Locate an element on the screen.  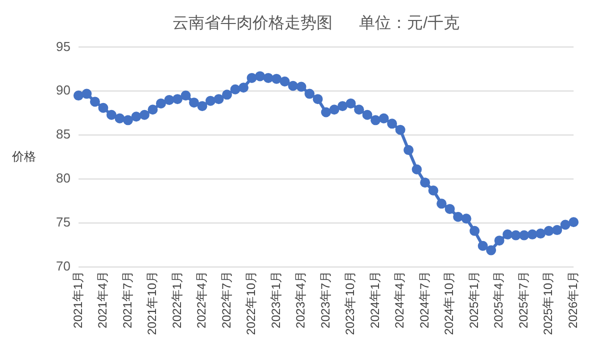
y-tick-label: 70 is located at coordinates (63, 266).